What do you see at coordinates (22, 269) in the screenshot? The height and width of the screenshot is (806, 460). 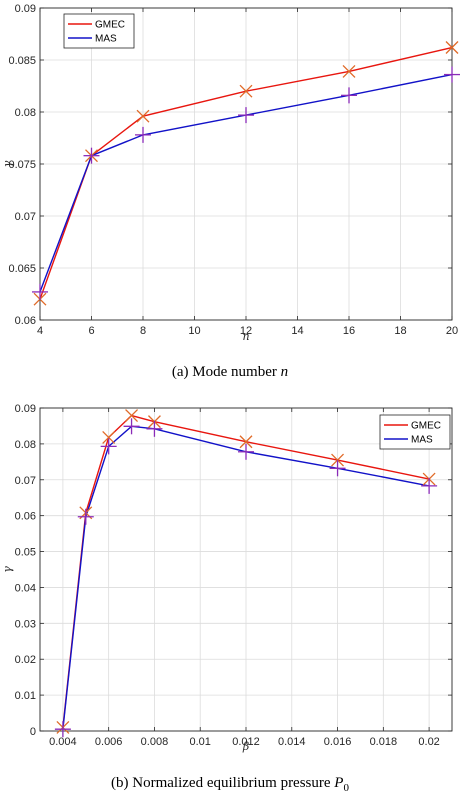 I see `y-tick-label: 0.065` at bounding box center [22, 269].